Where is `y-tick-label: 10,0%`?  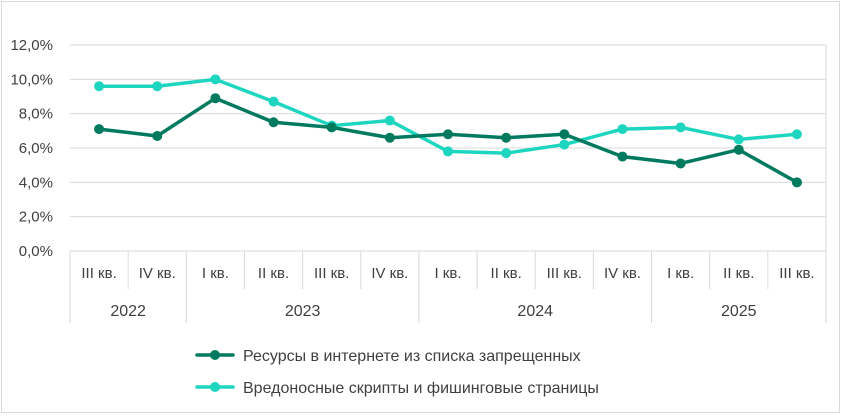
y-tick-label: 10,0% is located at coordinates (31, 79).